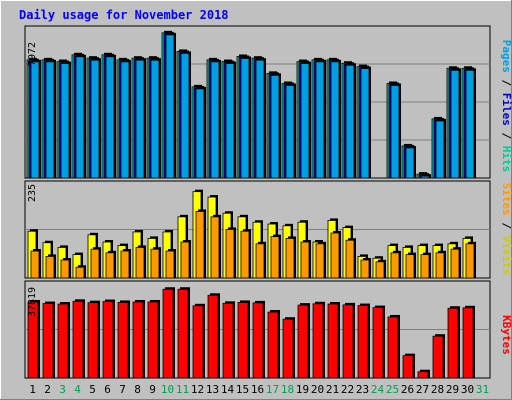 The width and height of the screenshot is (512, 400). I want to click on legend-pages: Pages, so click(506, 56).